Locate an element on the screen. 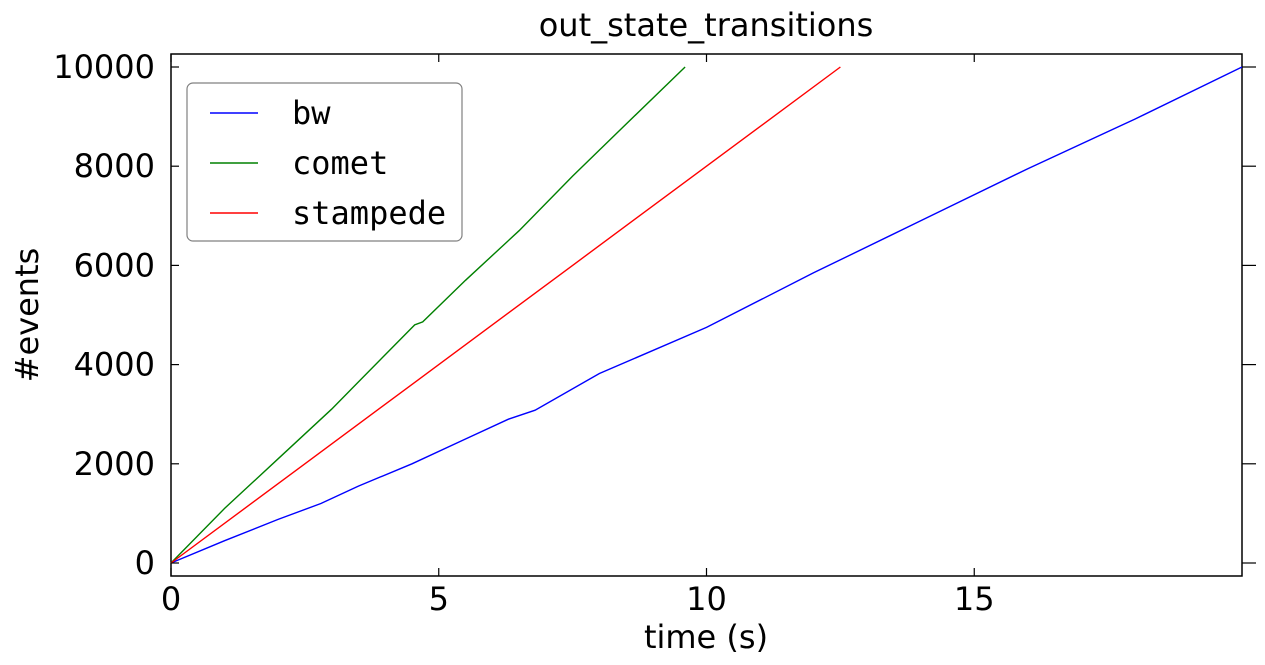  y-tick-label: 6000 is located at coordinates (114, 265).